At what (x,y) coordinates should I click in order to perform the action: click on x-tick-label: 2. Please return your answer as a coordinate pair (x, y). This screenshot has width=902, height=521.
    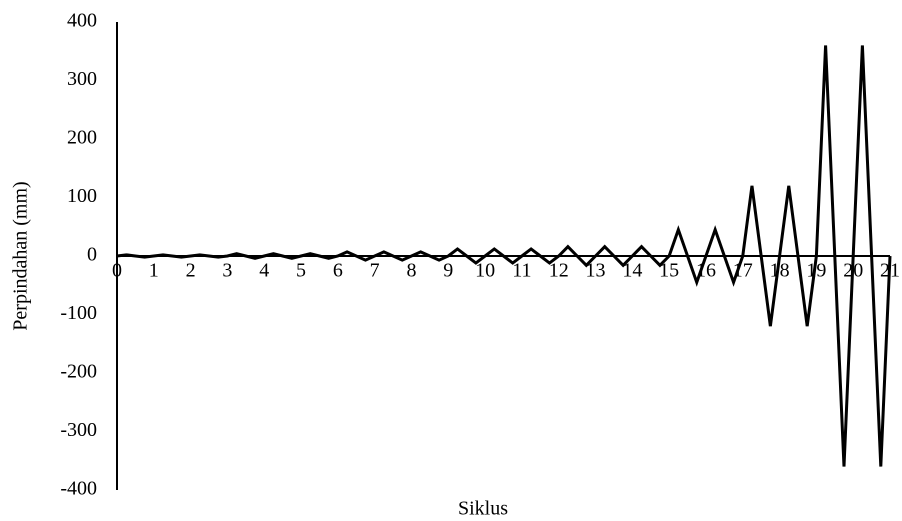
    Looking at the image, I should click on (191, 271).